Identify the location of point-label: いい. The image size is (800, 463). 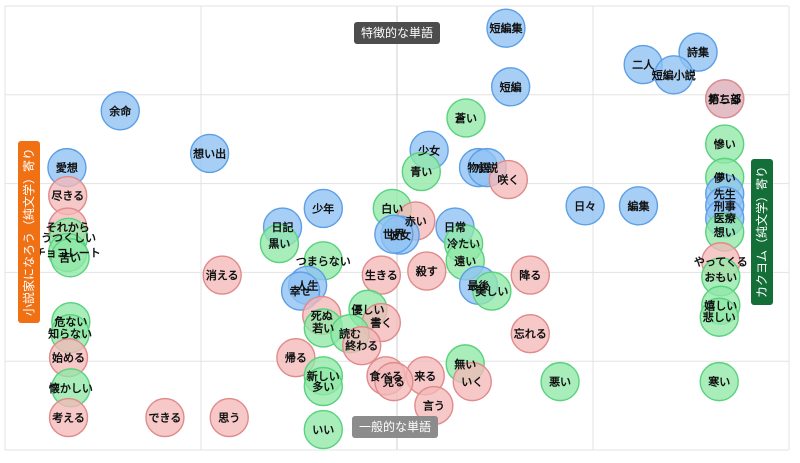
(323, 430).